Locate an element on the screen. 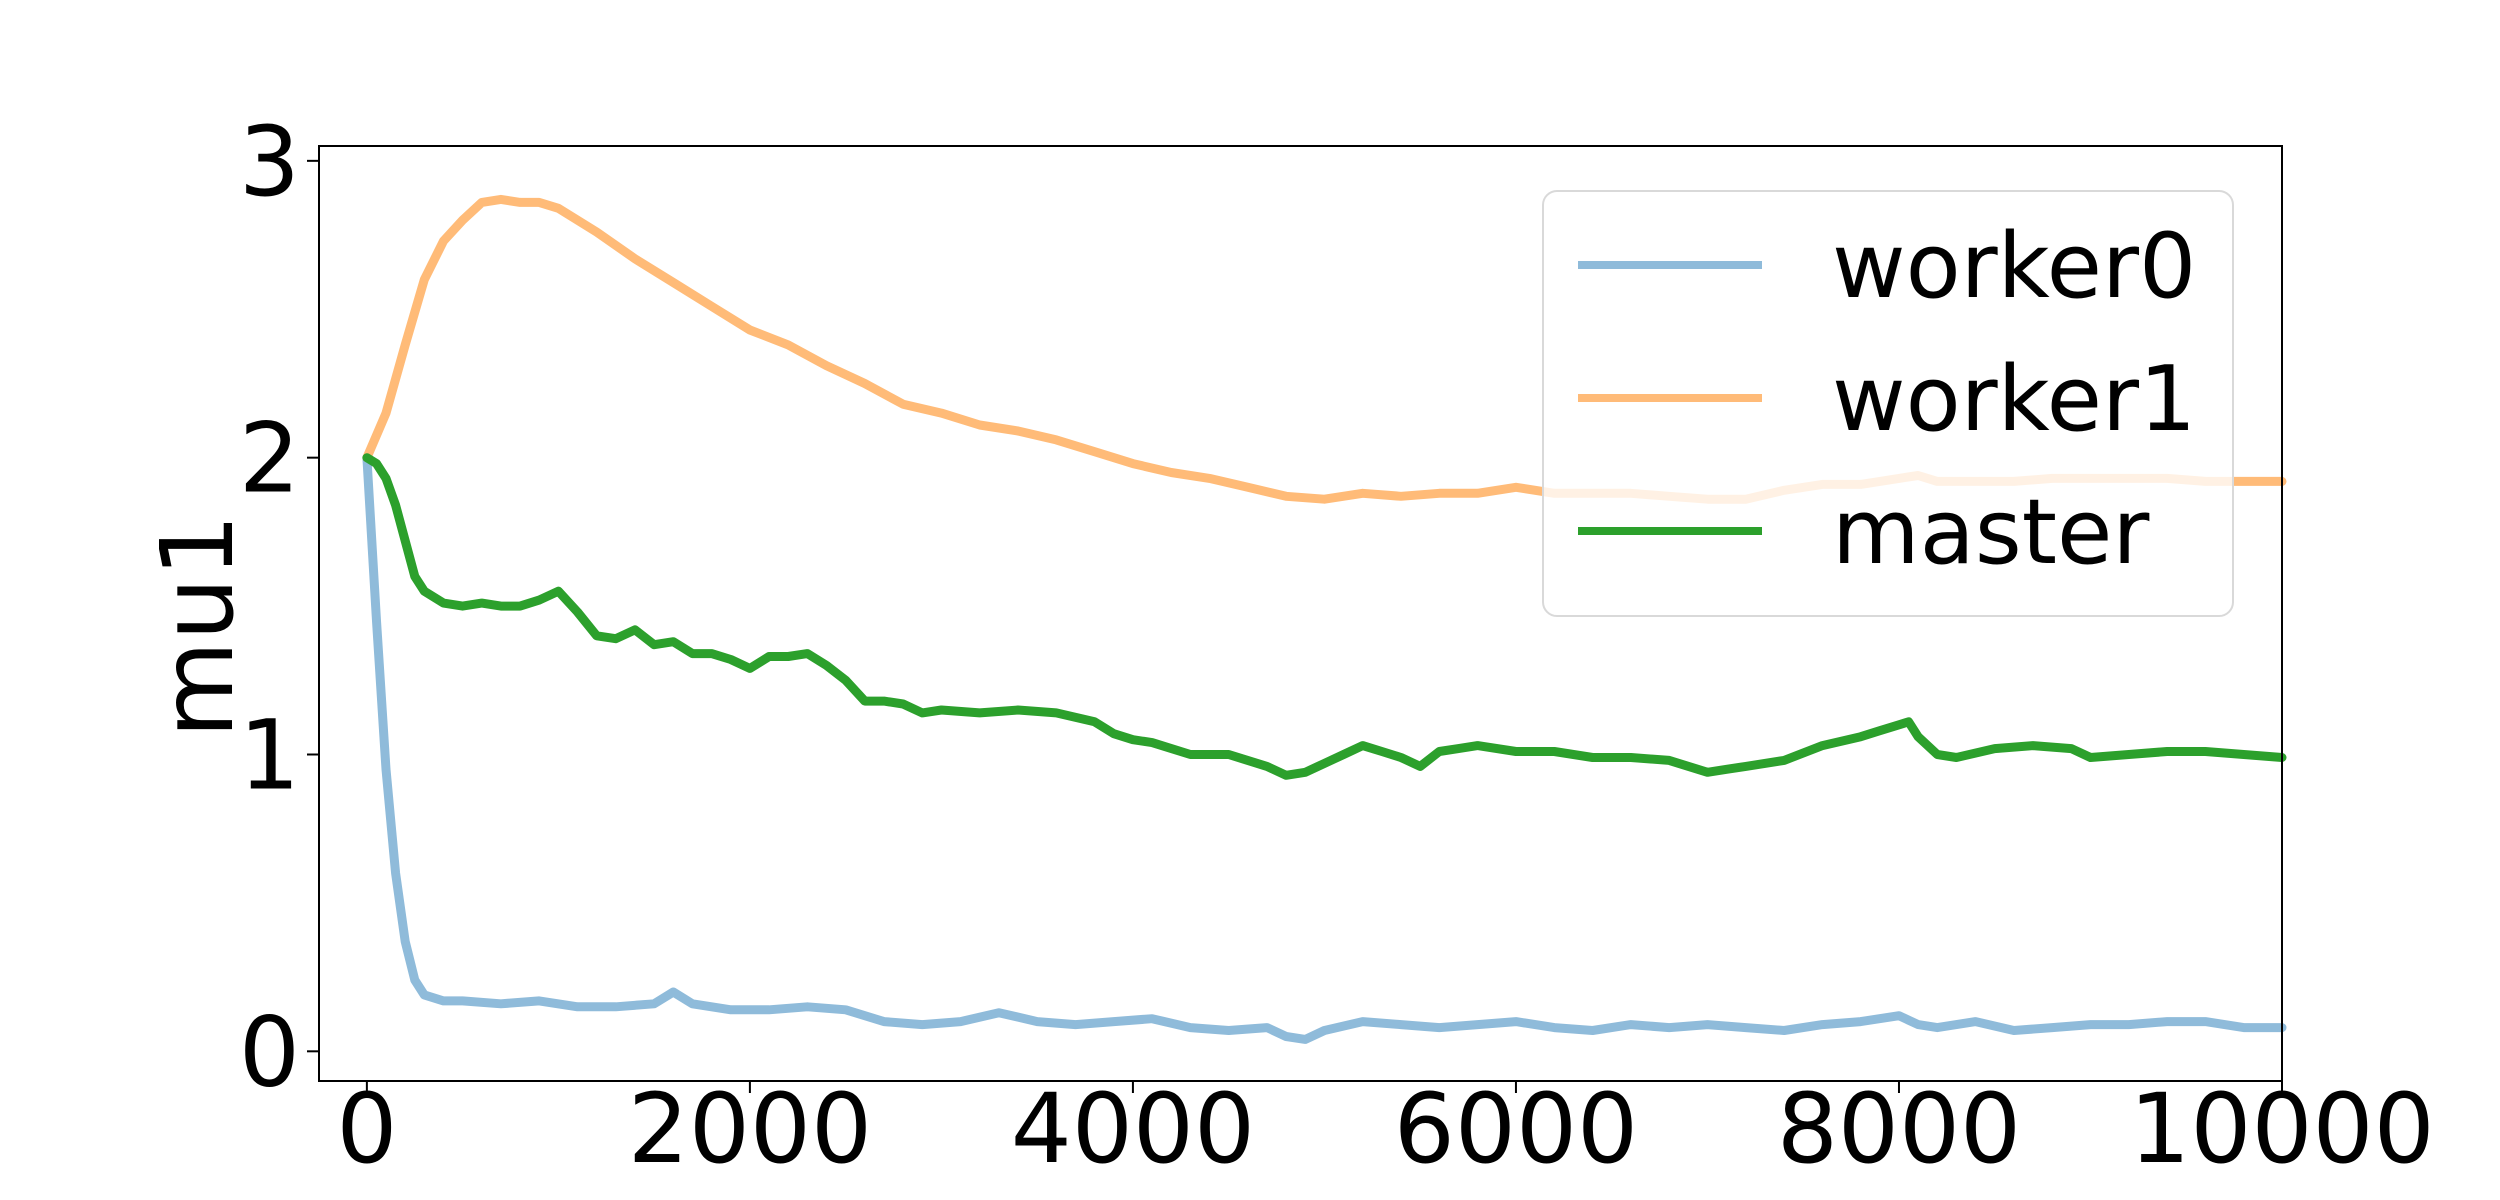 Image resolution: width=2500 pixels, height=1200 pixels. x-tick-label: 0 is located at coordinates (366, 1129).